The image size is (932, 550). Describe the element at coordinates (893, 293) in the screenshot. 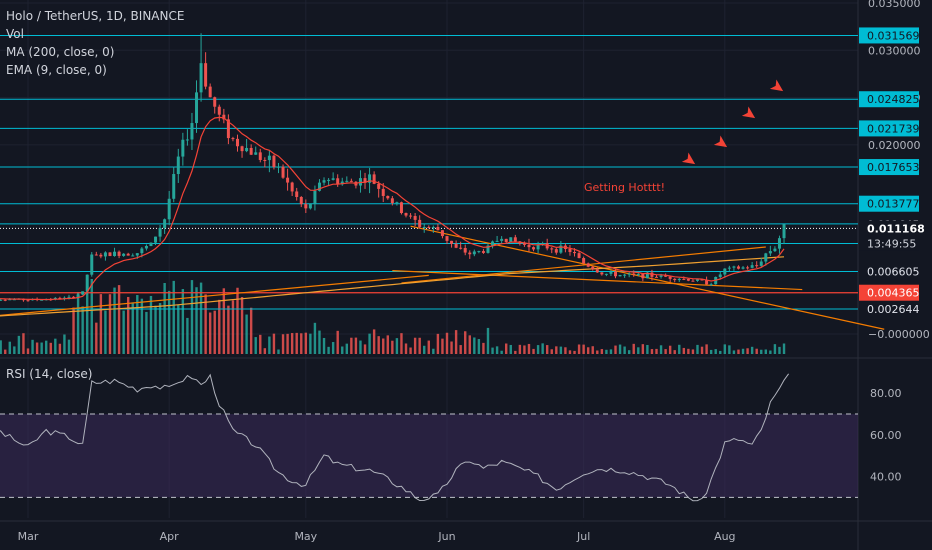

I see `red-level-label: 0.004365` at that location.